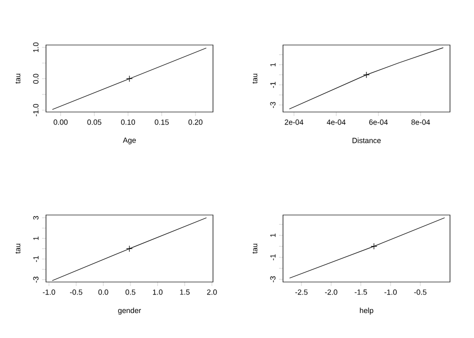 The height and width of the screenshot is (338, 474). I want to click on line-series, so click(366, 78).